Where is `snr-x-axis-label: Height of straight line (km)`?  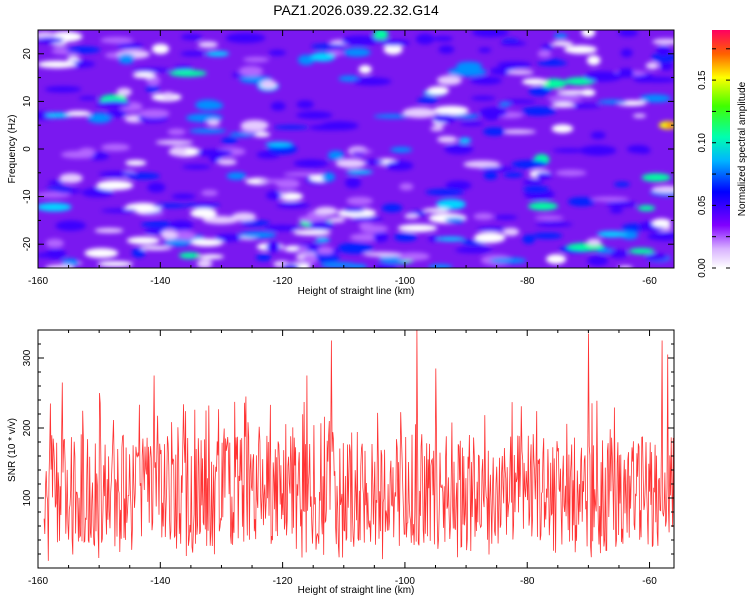
snr-x-axis-label: Height of straight line (km) is located at coordinates (356, 590).